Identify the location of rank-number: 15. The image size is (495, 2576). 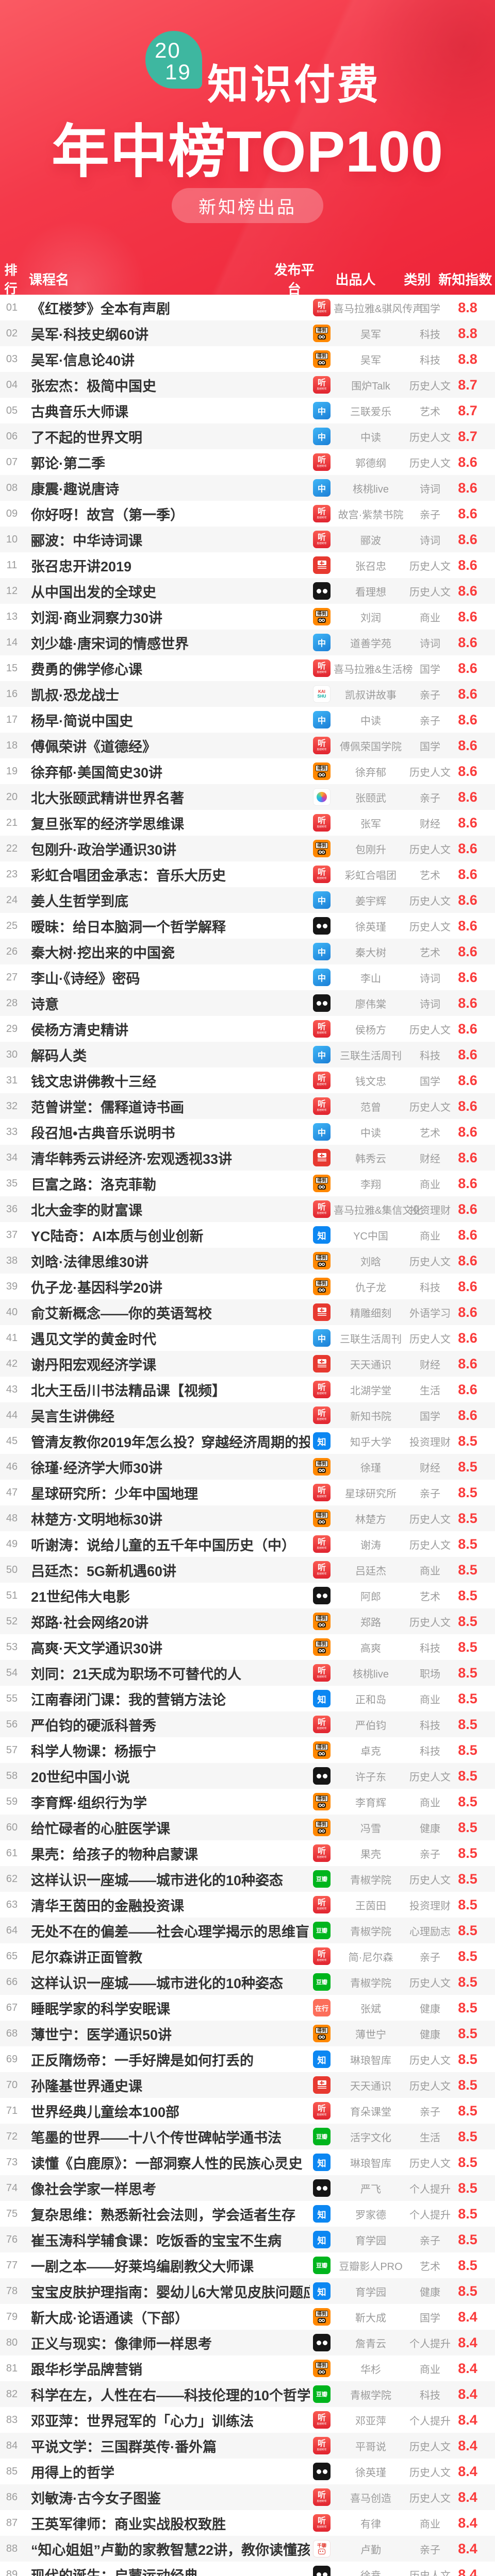
(12, 668).